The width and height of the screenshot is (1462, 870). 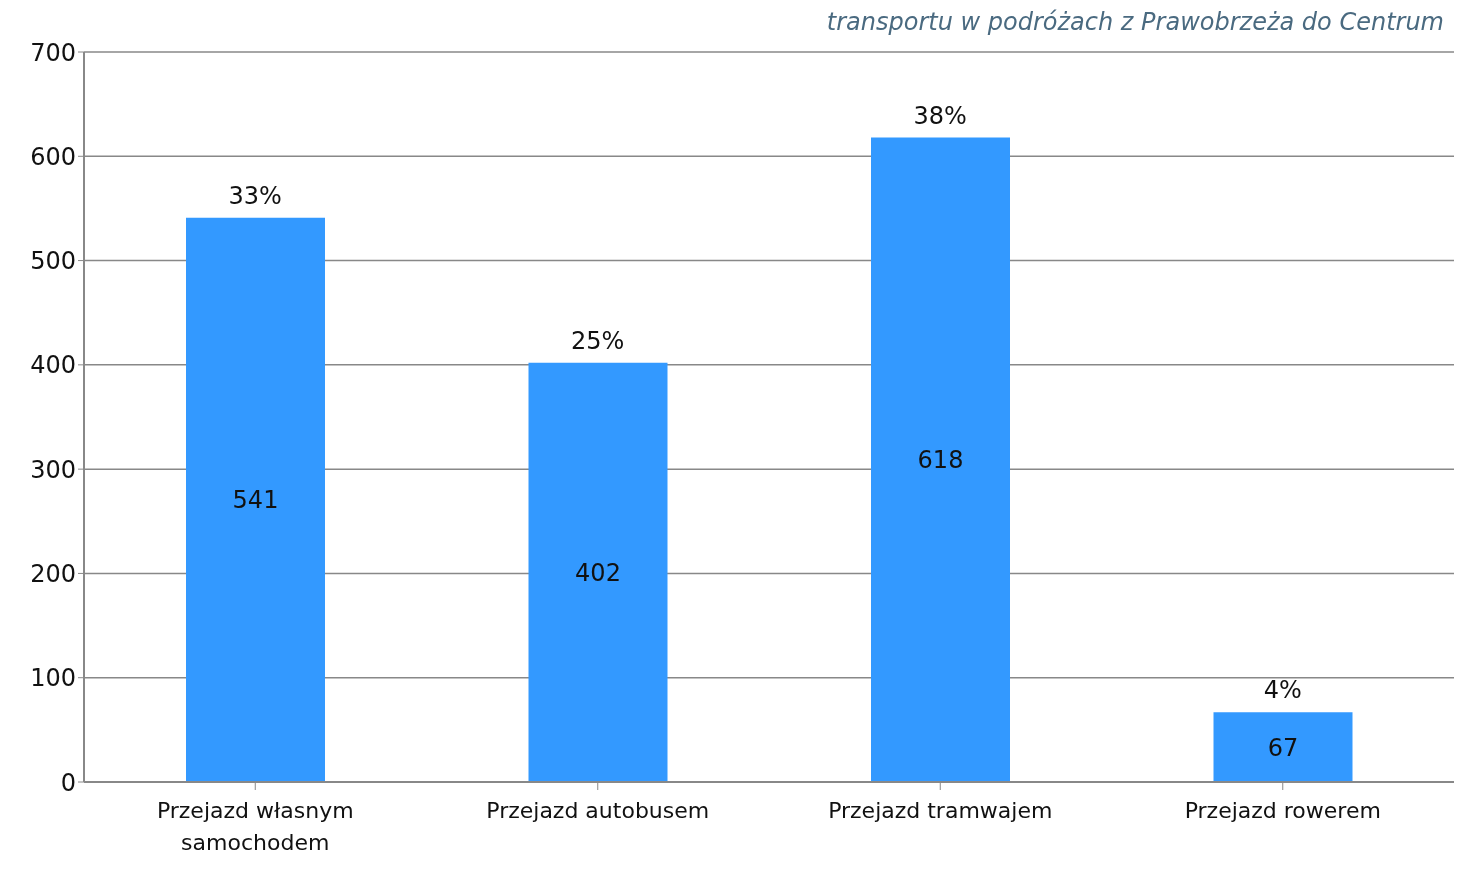 What do you see at coordinates (53, 261) in the screenshot?
I see `y-tick-label: 500` at bounding box center [53, 261].